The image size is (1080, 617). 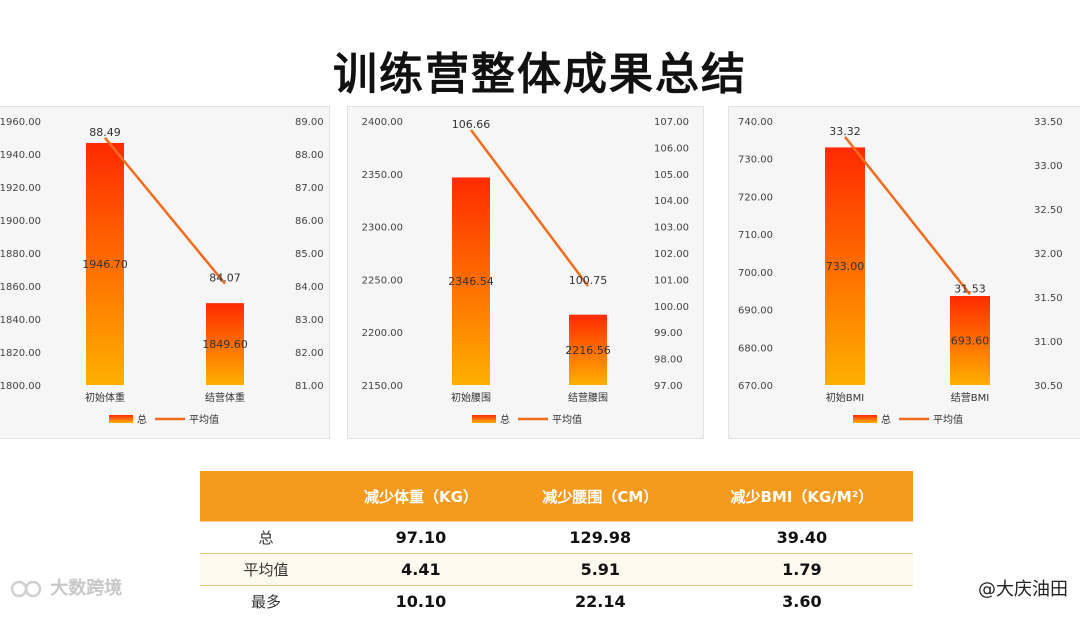 I want to click on right-axis-tick: 104.00, so click(x=671, y=201).